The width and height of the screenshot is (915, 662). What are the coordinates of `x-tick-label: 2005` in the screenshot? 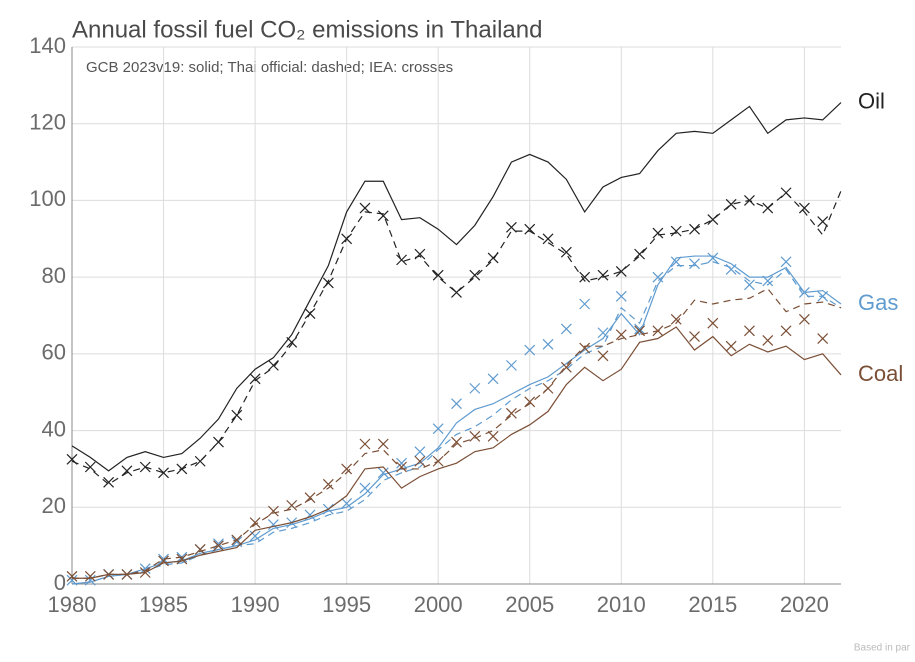 It's located at (529, 604).